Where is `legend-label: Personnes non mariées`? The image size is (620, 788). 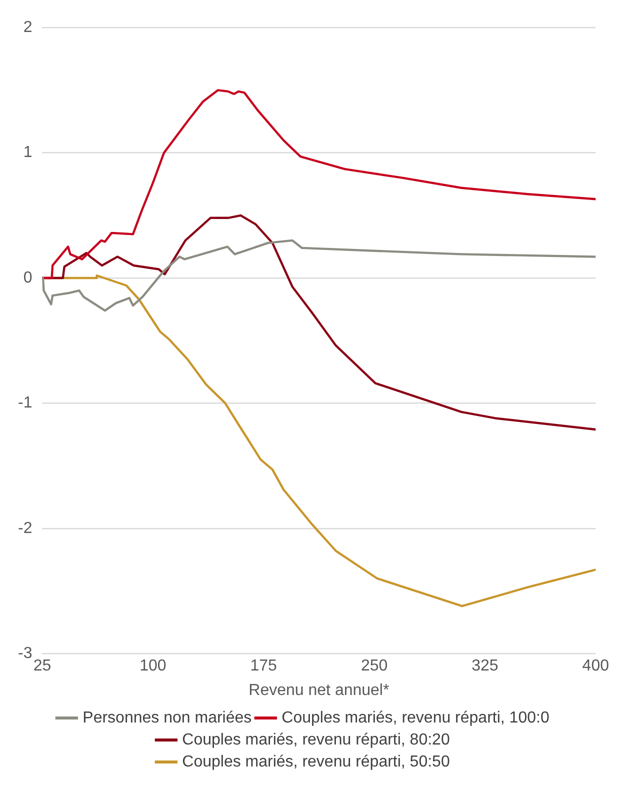 legend-label: Personnes non mariées is located at coordinates (167, 717).